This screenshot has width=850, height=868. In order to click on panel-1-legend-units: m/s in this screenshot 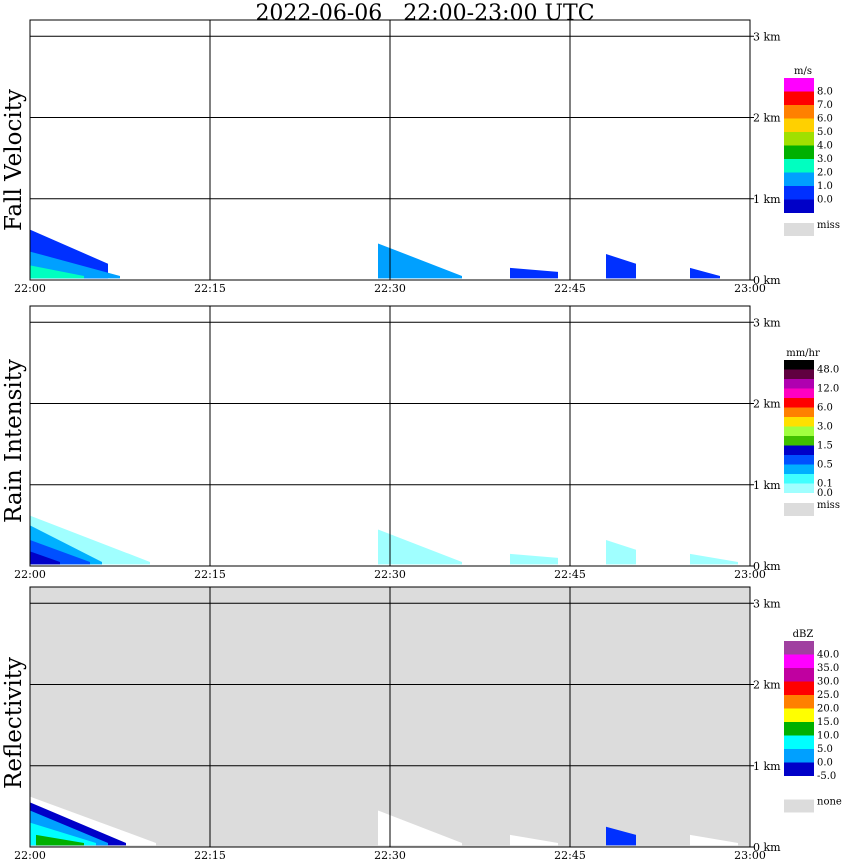, I will do `click(803, 71)`.